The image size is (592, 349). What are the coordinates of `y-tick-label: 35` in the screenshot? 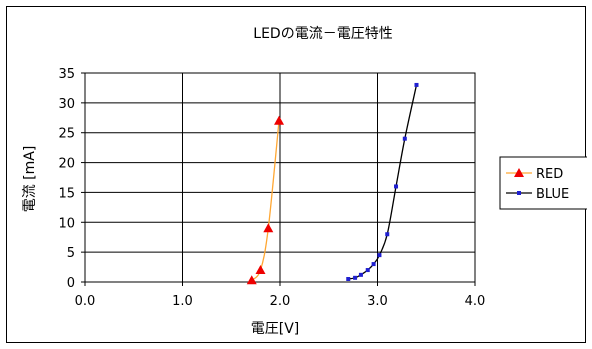 It's located at (66, 74).